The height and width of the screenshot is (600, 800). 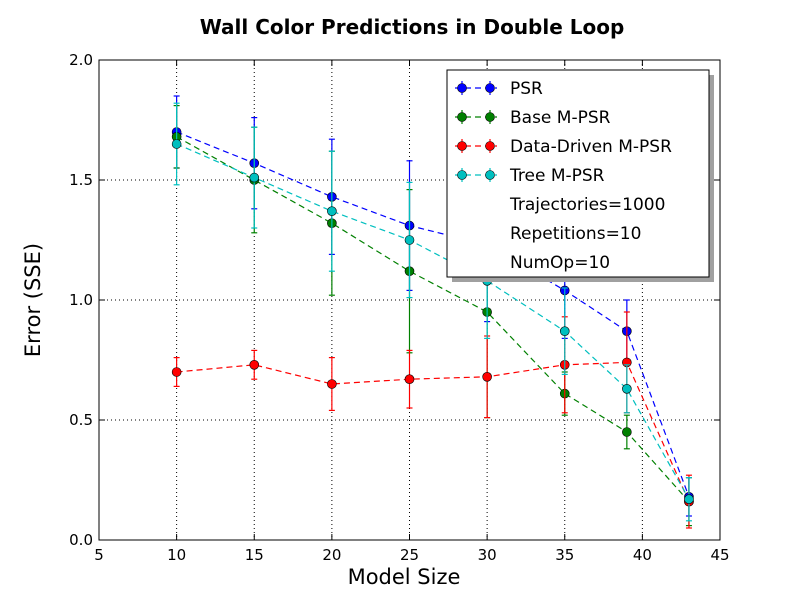 What do you see at coordinates (719, 555) in the screenshot?
I see `x-tick-label: 45` at bounding box center [719, 555].